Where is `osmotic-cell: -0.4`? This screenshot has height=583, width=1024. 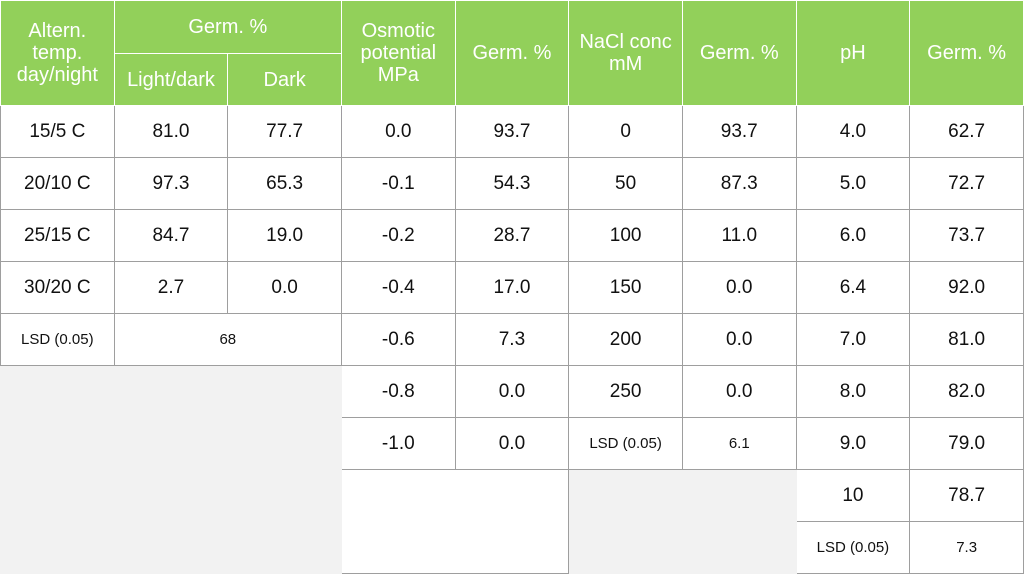 osmotic-cell: -0.4 is located at coordinates (398, 287).